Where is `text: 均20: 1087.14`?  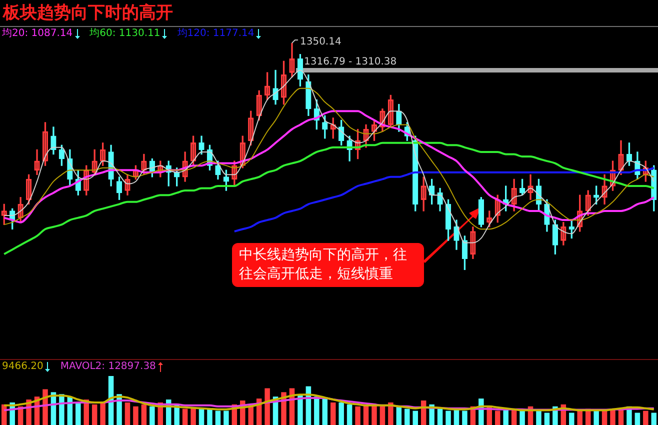
text: 均20: 1087.14 is located at coordinates (37, 34).